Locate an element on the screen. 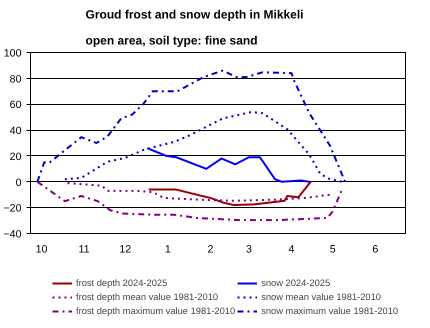  legend-label: snow maximum value 1981-2010 is located at coordinates (329, 311).